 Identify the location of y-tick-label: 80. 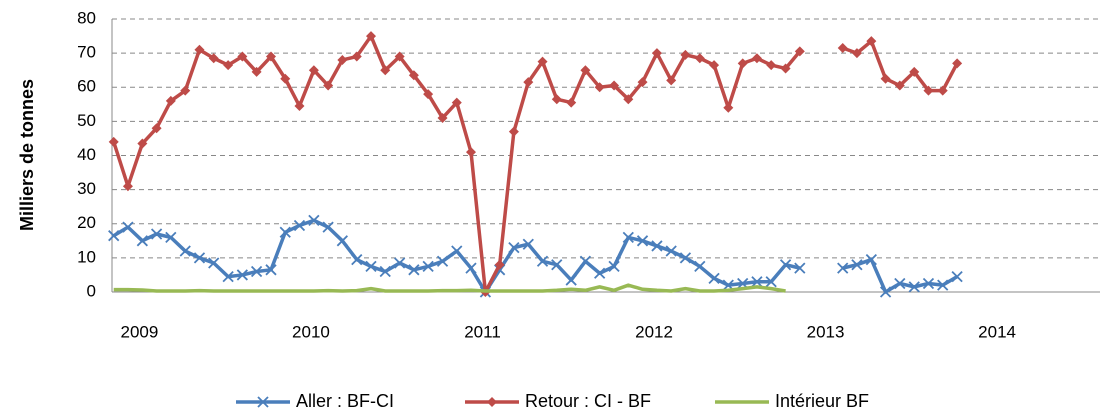
(86, 17).